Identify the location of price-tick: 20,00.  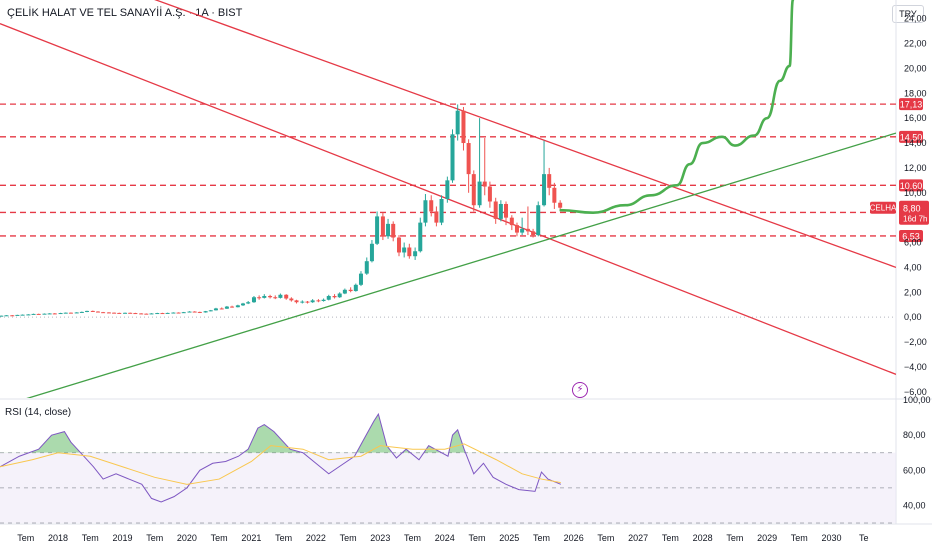
(915, 68).